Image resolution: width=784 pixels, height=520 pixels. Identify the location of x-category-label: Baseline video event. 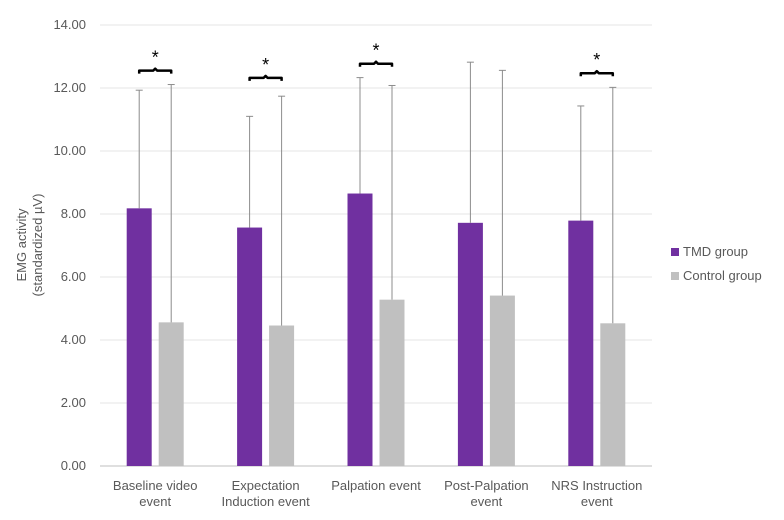
(155, 493).